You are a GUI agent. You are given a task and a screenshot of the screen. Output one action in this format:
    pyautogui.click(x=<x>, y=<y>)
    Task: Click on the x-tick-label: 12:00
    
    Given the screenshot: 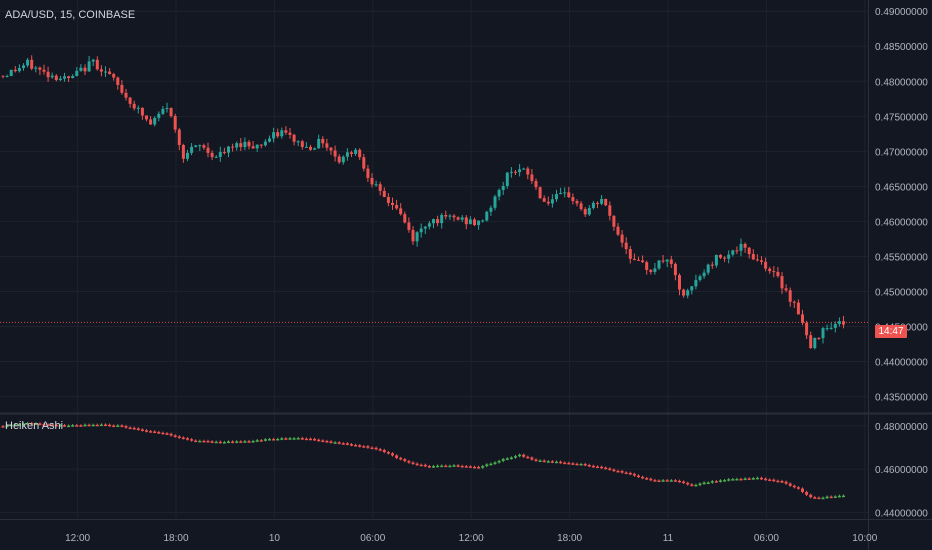 What is the action you would take?
    pyautogui.click(x=471, y=538)
    